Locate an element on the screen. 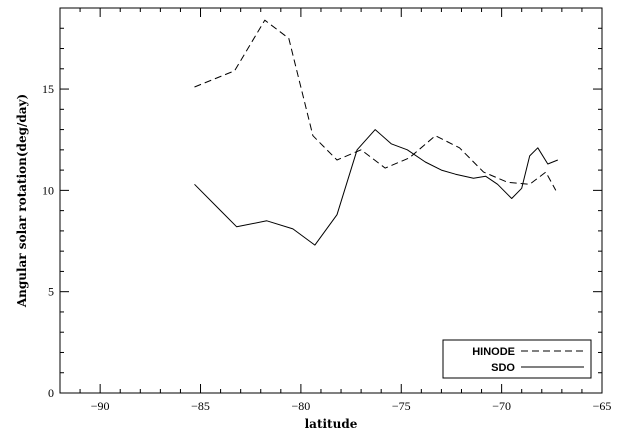  y-tick-label: 15 is located at coordinates (48, 89).